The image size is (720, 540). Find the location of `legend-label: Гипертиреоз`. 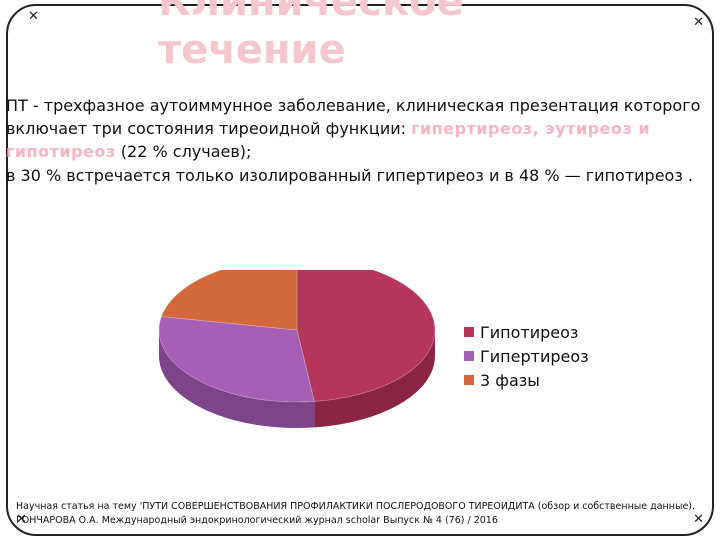

legend-label: Гипертиреоз is located at coordinates (534, 356).